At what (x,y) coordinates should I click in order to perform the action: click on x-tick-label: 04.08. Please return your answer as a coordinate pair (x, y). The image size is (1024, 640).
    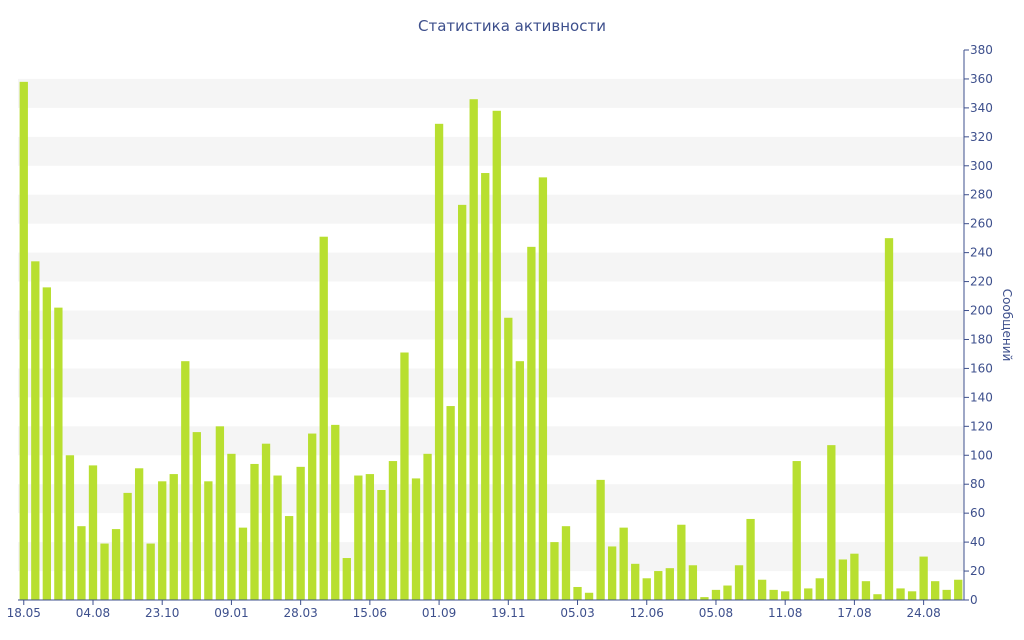
    Looking at the image, I should click on (93, 613).